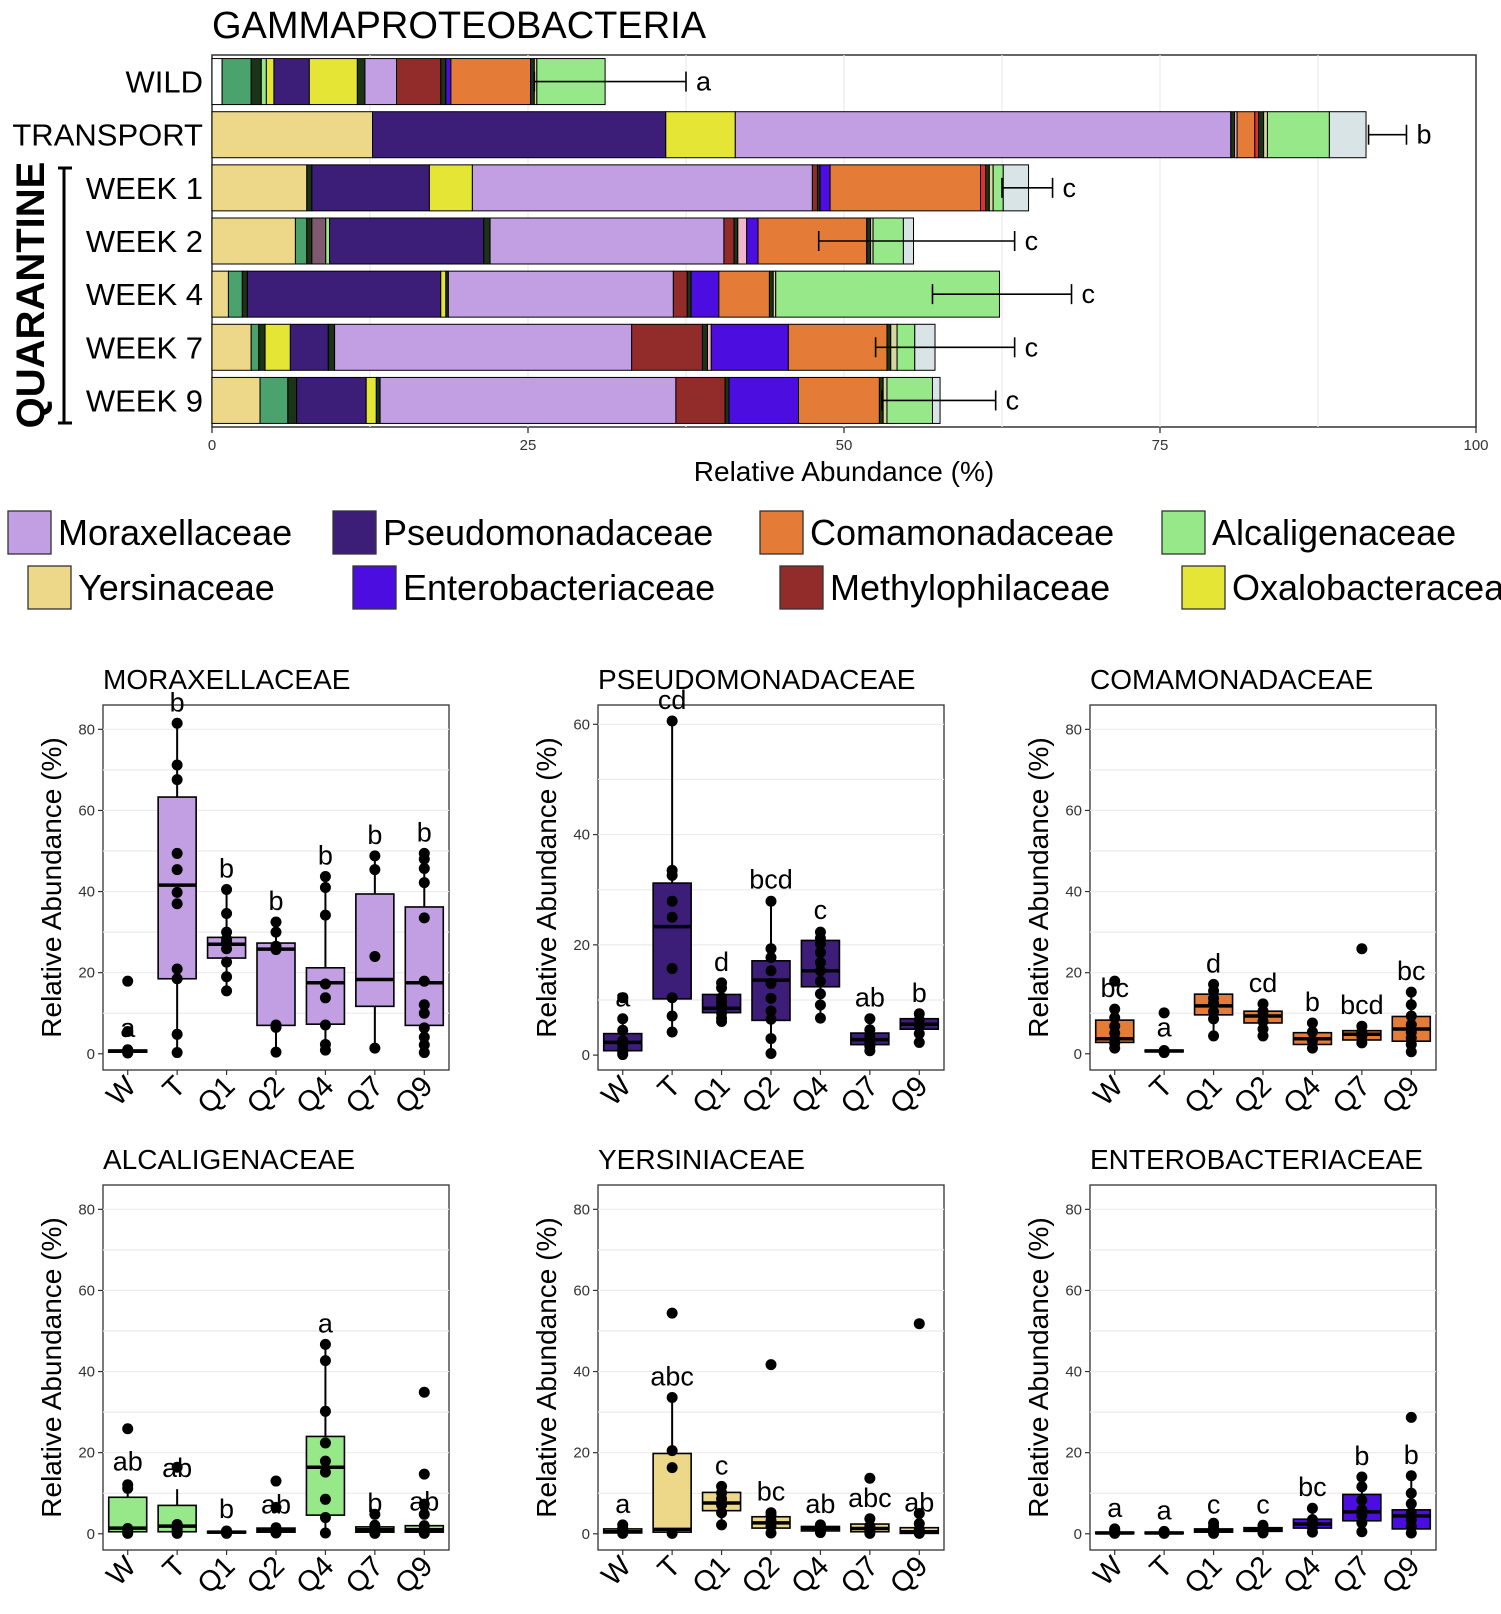 The height and width of the screenshot is (1614, 1501). What do you see at coordinates (1073, 1290) in the screenshot?
I see `y-tick-label: 60` at bounding box center [1073, 1290].